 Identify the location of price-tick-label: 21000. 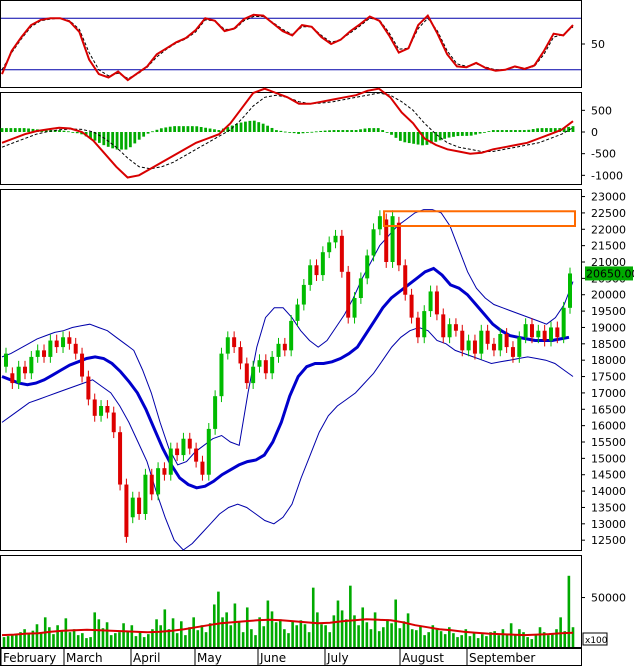
(608, 262).